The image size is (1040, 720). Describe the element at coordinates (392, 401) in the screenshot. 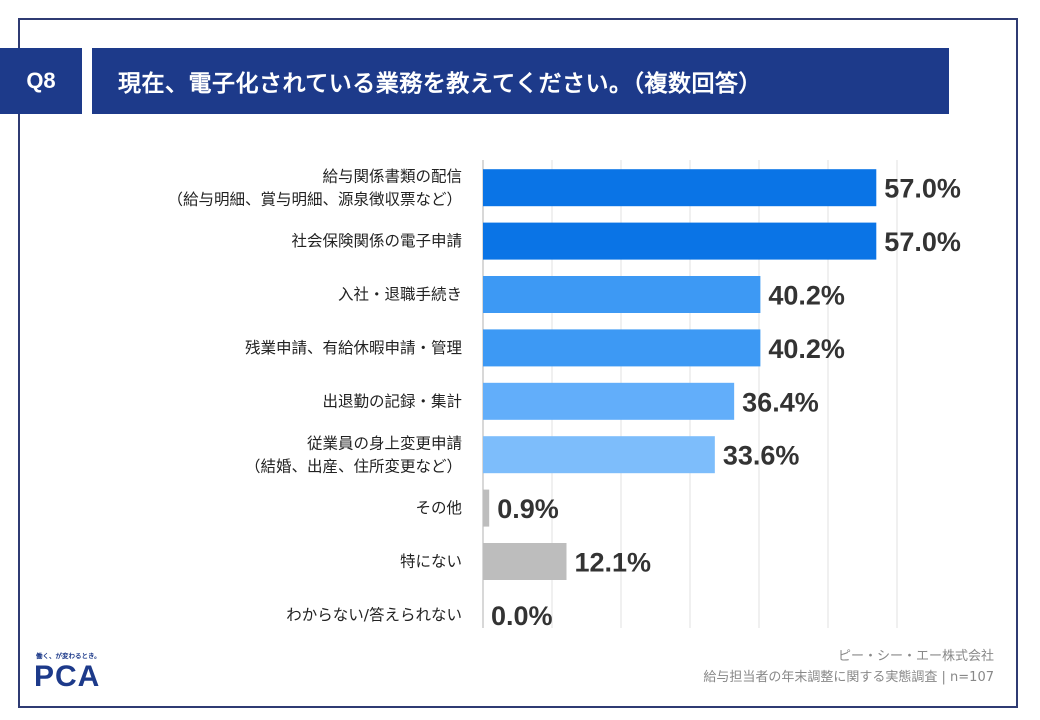

I see `category-label: 出退勤の記録・集計` at that location.